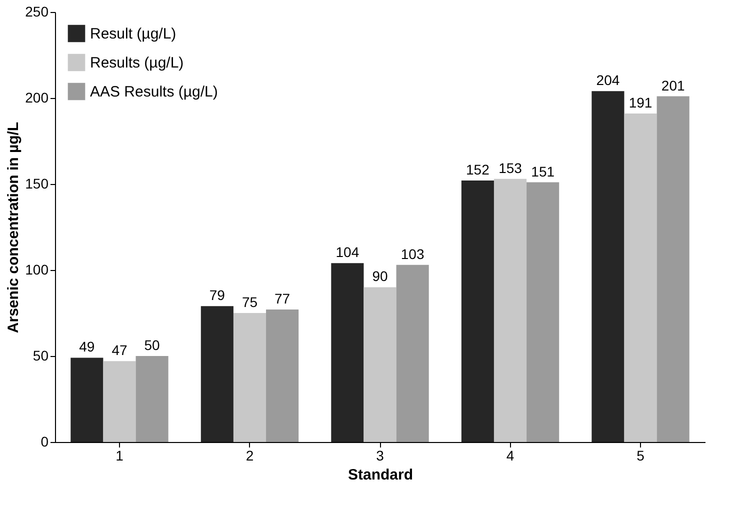  What do you see at coordinates (37, 98) in the screenshot?
I see `y-tick-label: 200` at bounding box center [37, 98].